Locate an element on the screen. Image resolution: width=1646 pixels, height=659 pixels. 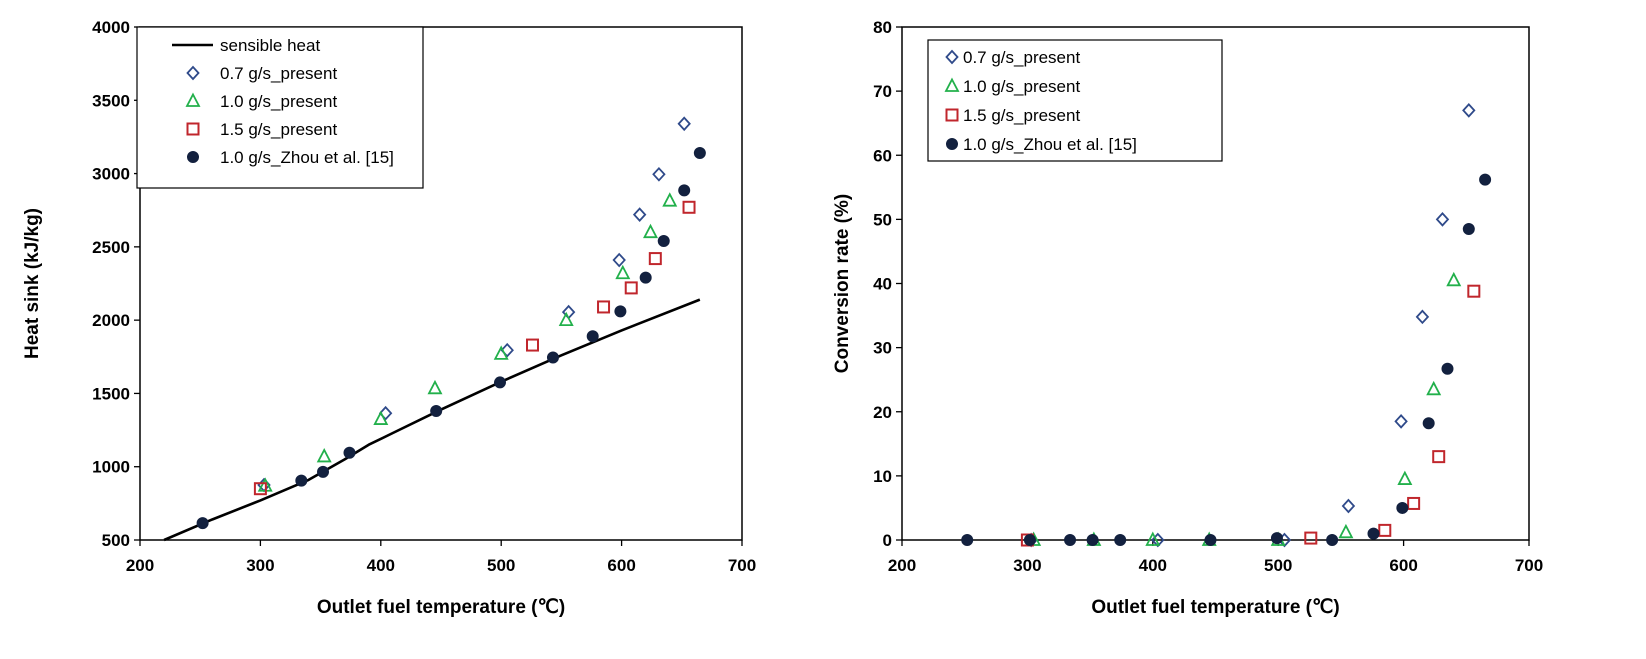
y-tick-label: 2500 is located at coordinates (111, 247).